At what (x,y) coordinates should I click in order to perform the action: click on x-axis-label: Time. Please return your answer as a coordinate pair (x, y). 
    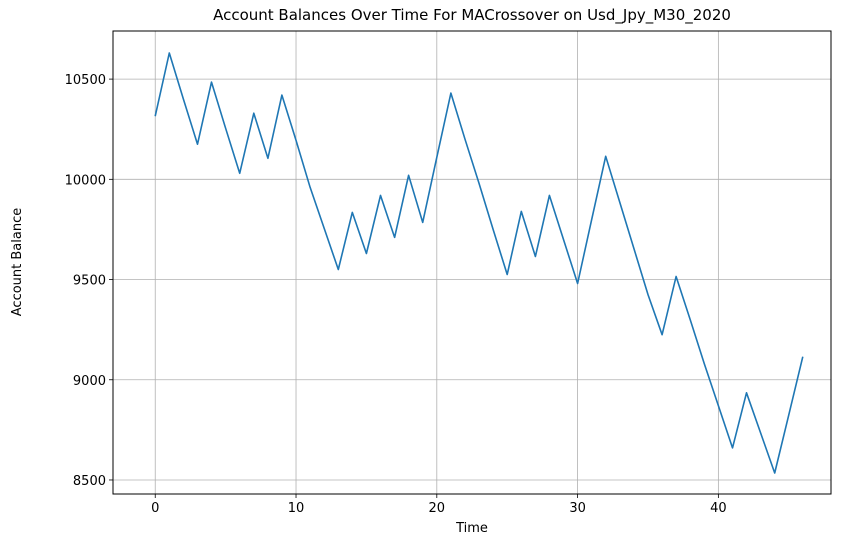
    Looking at the image, I should click on (471, 528).